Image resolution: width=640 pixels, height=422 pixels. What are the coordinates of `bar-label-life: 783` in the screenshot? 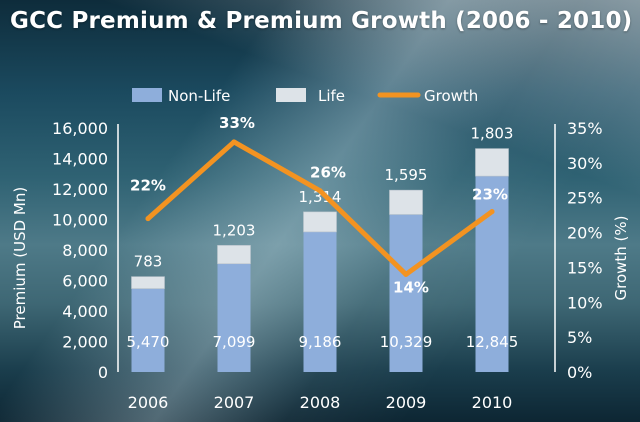 It's located at (148, 262).